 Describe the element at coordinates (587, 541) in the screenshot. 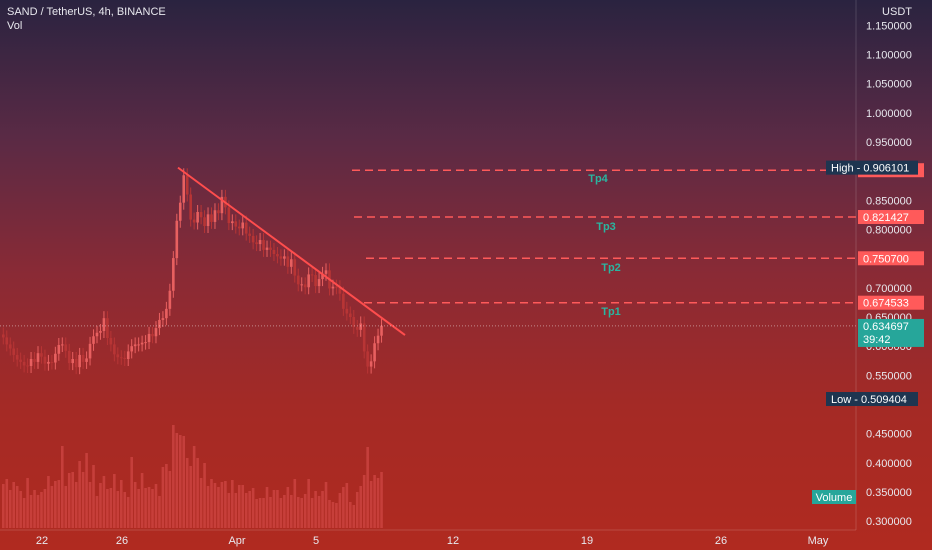

I see `time-tick-label: 19` at that location.